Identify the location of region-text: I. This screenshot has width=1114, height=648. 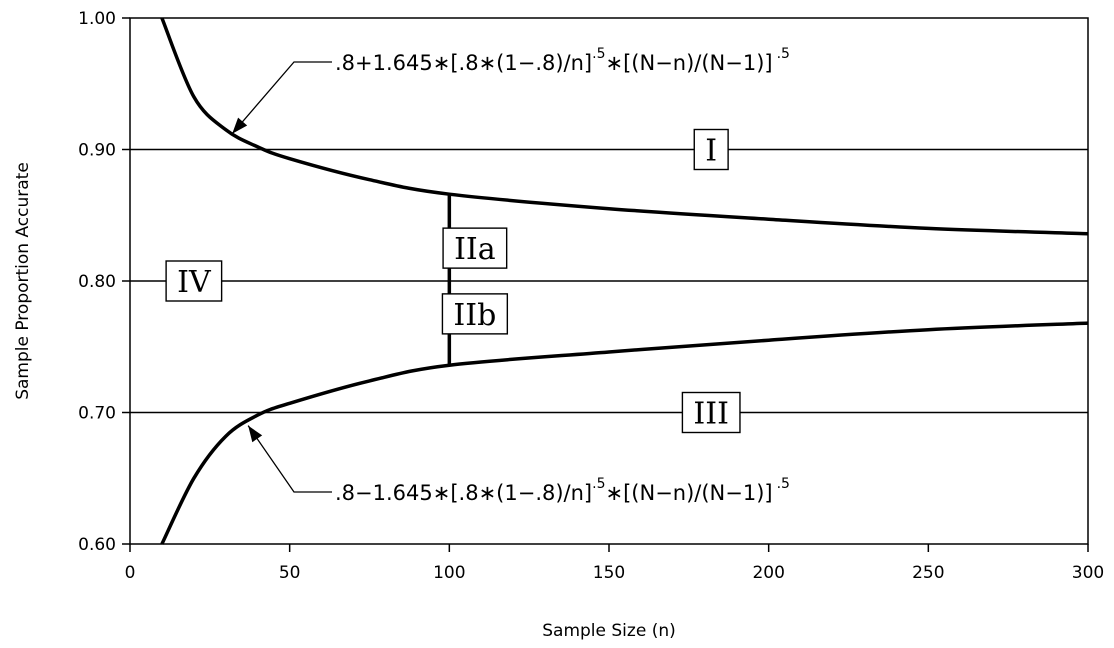
(711, 151).